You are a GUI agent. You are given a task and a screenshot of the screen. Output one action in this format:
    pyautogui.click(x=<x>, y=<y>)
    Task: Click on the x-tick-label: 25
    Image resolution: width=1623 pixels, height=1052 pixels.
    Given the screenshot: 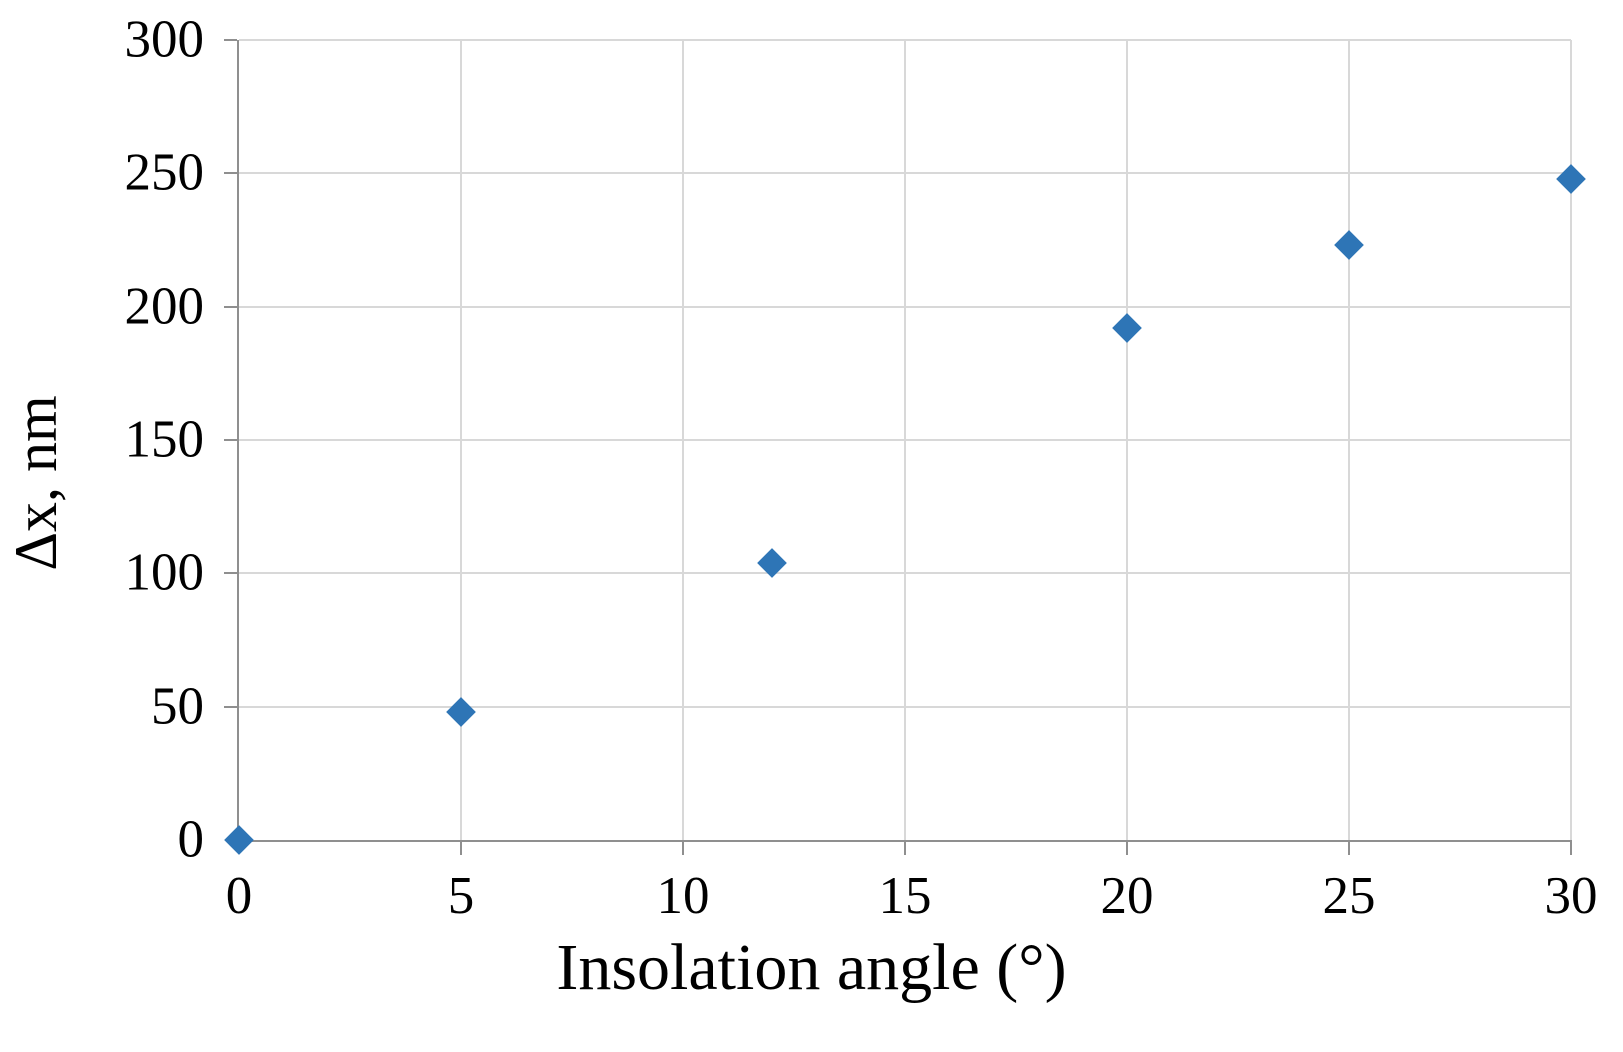 What is the action you would take?
    pyautogui.click(x=1349, y=896)
    